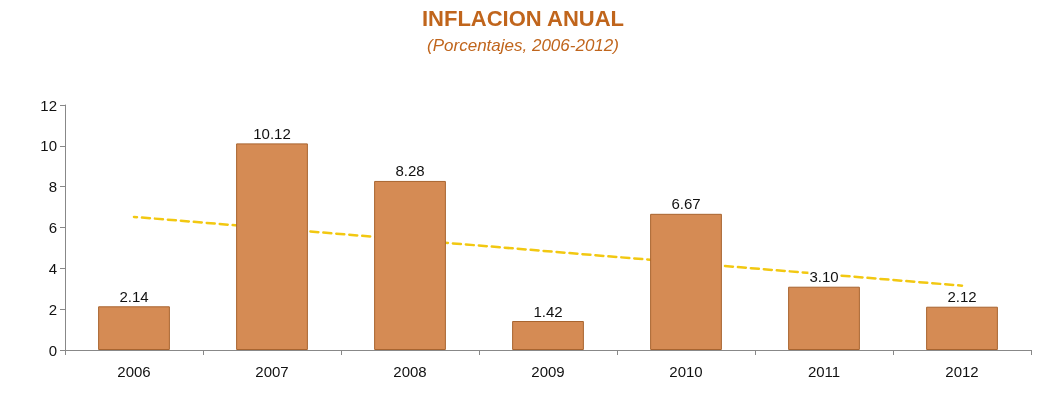 This screenshot has height=400, width=1046. What do you see at coordinates (272, 133) in the screenshot?
I see `data-label: 10.12` at bounding box center [272, 133].